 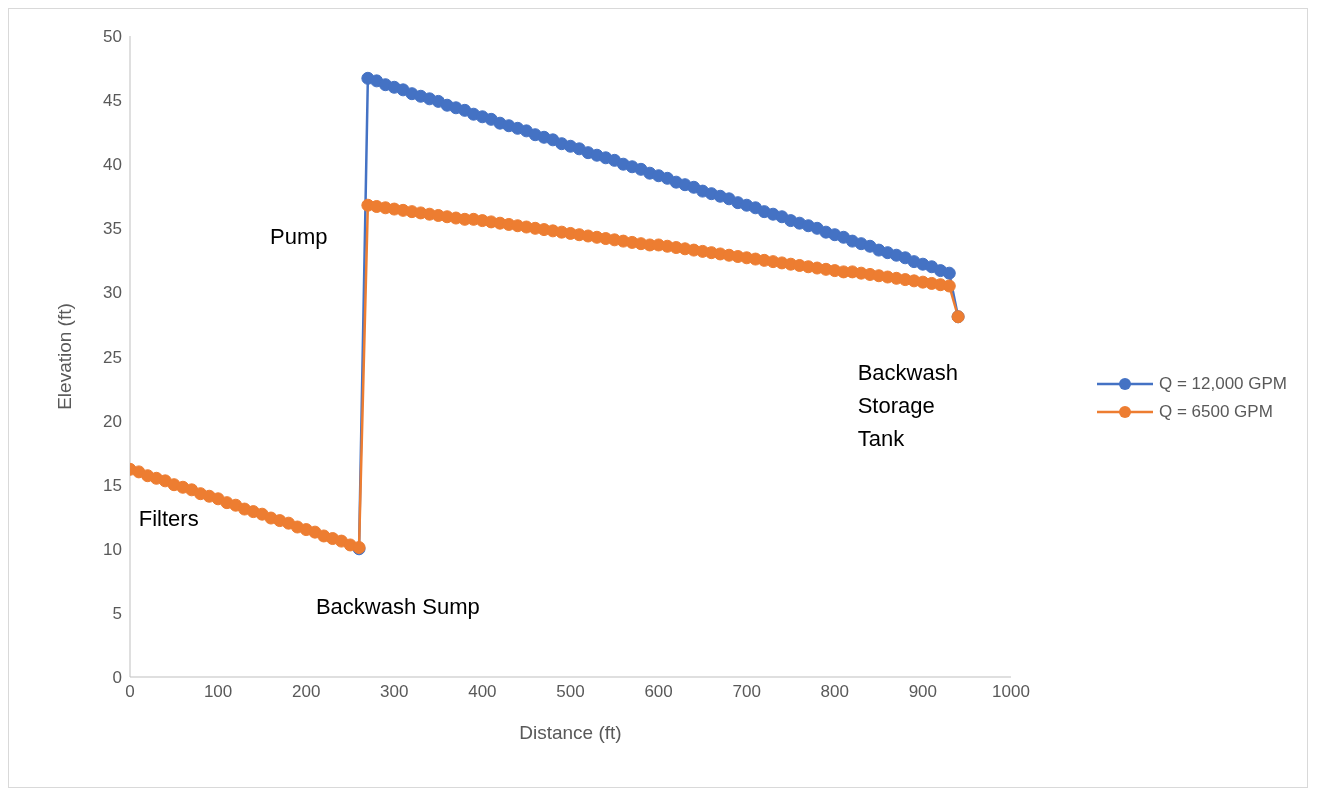 What do you see at coordinates (112, 421) in the screenshot?
I see `y-tick-label: 20` at bounding box center [112, 421].